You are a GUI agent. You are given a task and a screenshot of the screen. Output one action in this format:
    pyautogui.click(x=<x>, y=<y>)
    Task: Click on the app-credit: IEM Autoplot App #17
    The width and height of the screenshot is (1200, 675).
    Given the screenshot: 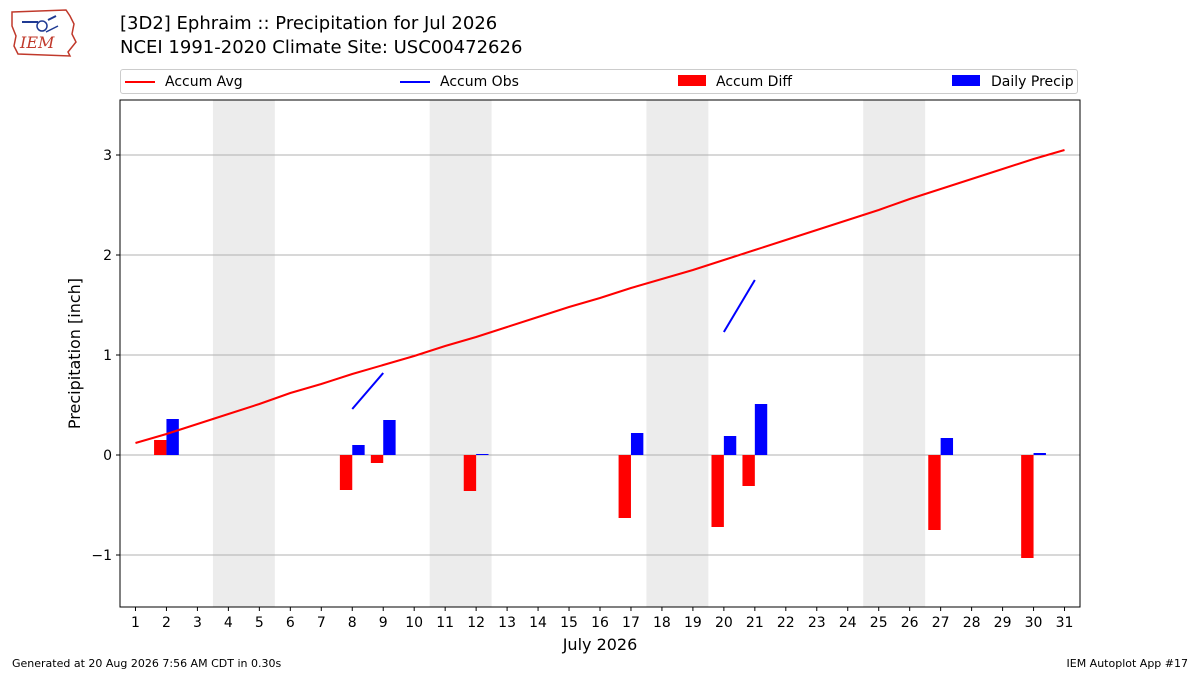 What is the action you would take?
    pyautogui.click(x=1127, y=663)
    